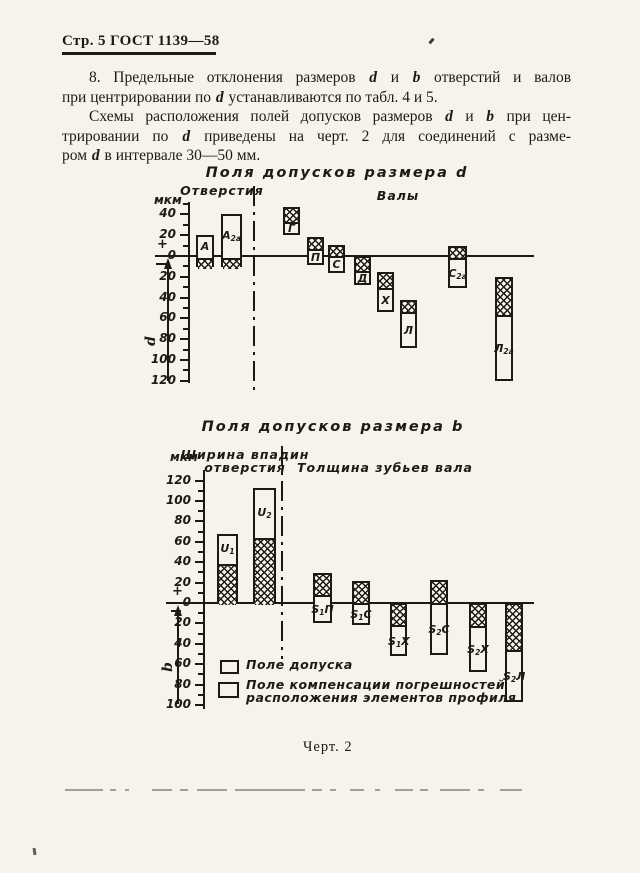  What do you see at coordinates (508, 352) in the screenshot?
I see `bar-label-subscript: 2a` at bounding box center [508, 352].